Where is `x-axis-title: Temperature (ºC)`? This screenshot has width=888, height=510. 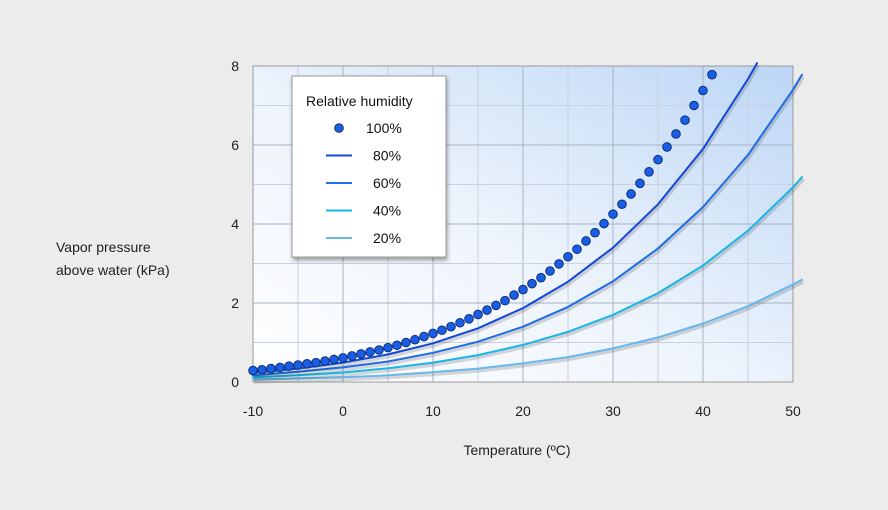 x-axis-title: Temperature (ºC) is located at coordinates (516, 450).